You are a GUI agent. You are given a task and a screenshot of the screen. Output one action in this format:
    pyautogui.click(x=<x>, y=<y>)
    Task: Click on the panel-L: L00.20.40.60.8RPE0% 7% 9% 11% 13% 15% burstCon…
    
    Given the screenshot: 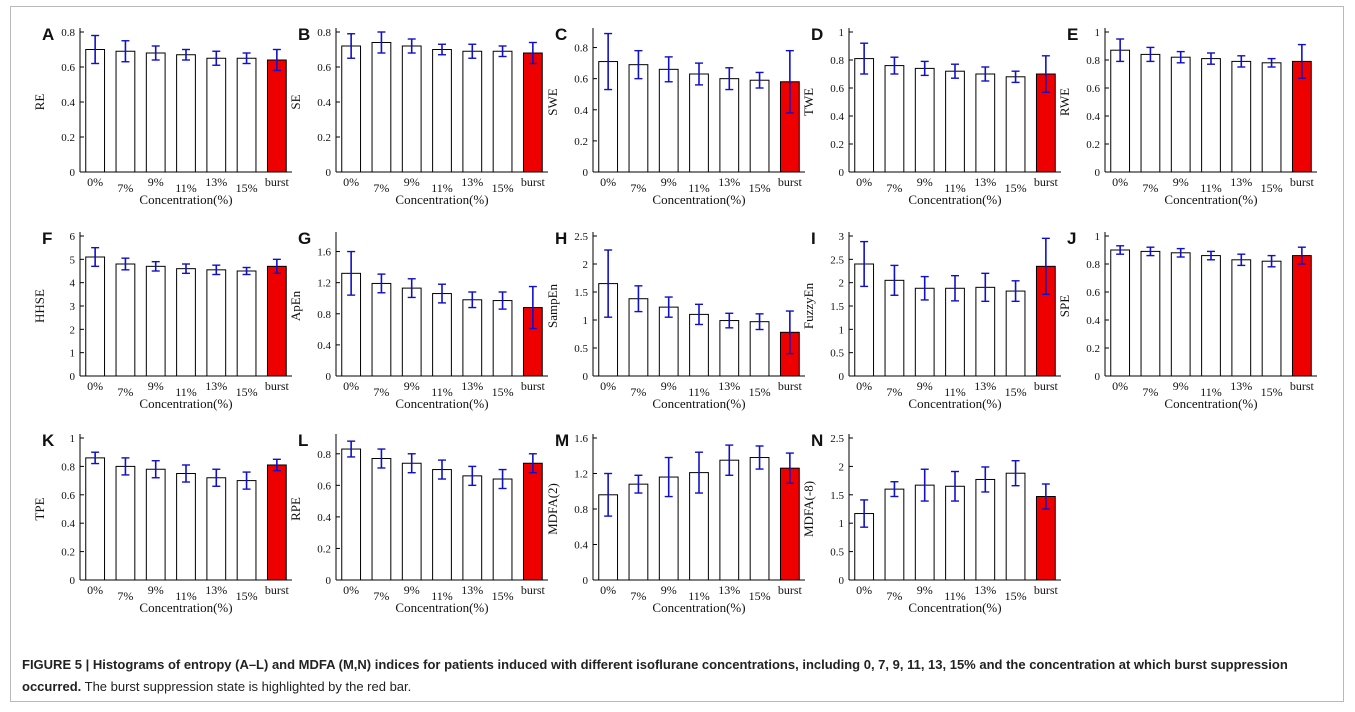 What is the action you would take?
    pyautogui.click(x=418, y=523)
    